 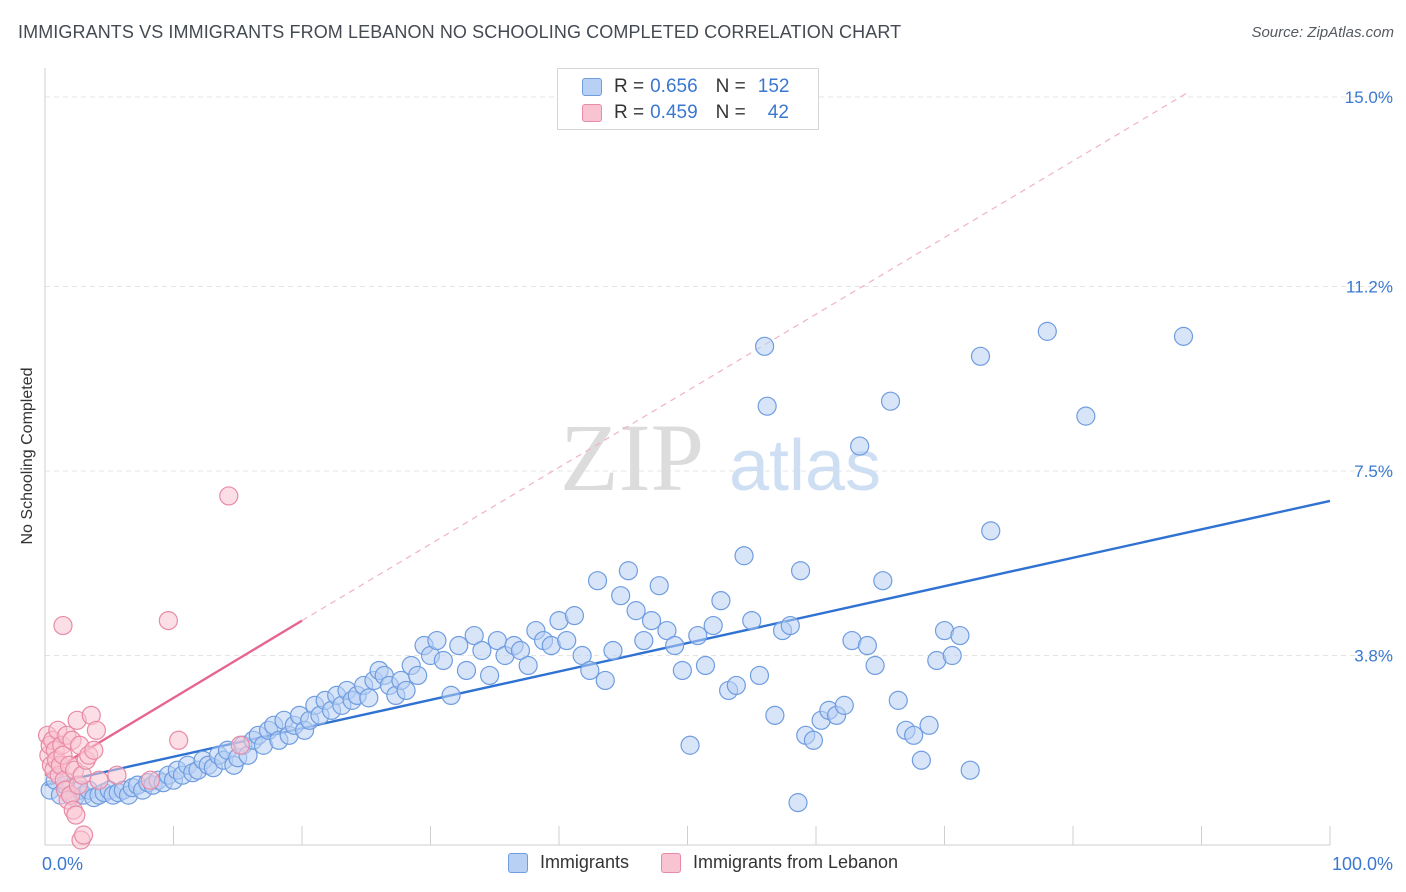 I want to click on y-tick-label: 11.2%, so click(x=1369, y=286).